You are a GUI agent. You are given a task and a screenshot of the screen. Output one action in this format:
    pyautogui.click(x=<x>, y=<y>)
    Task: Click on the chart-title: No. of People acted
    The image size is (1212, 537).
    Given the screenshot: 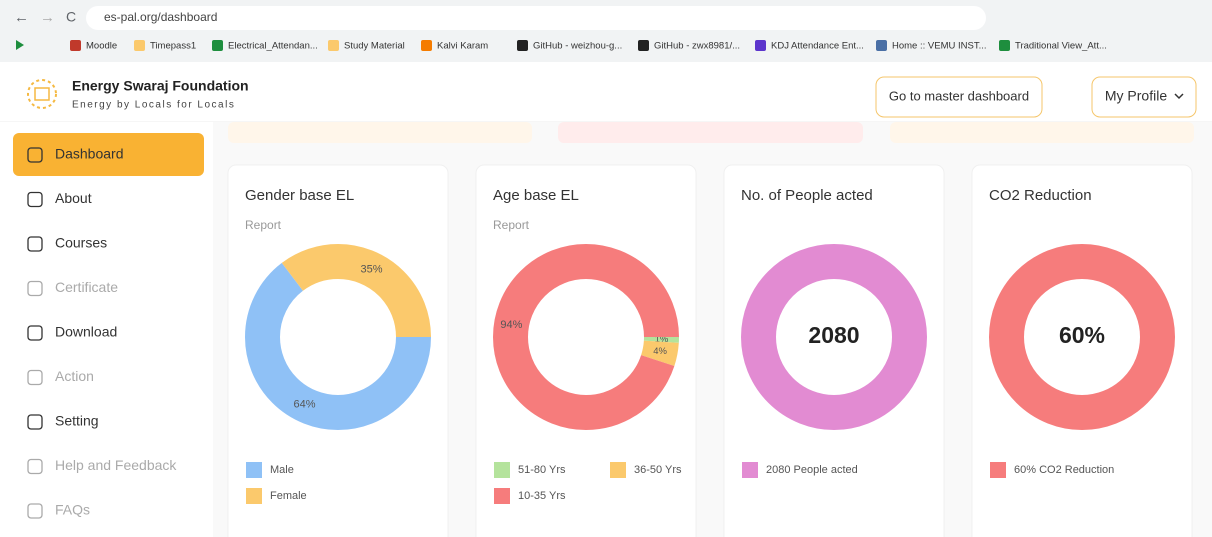 What is the action you would take?
    pyautogui.click(x=807, y=195)
    